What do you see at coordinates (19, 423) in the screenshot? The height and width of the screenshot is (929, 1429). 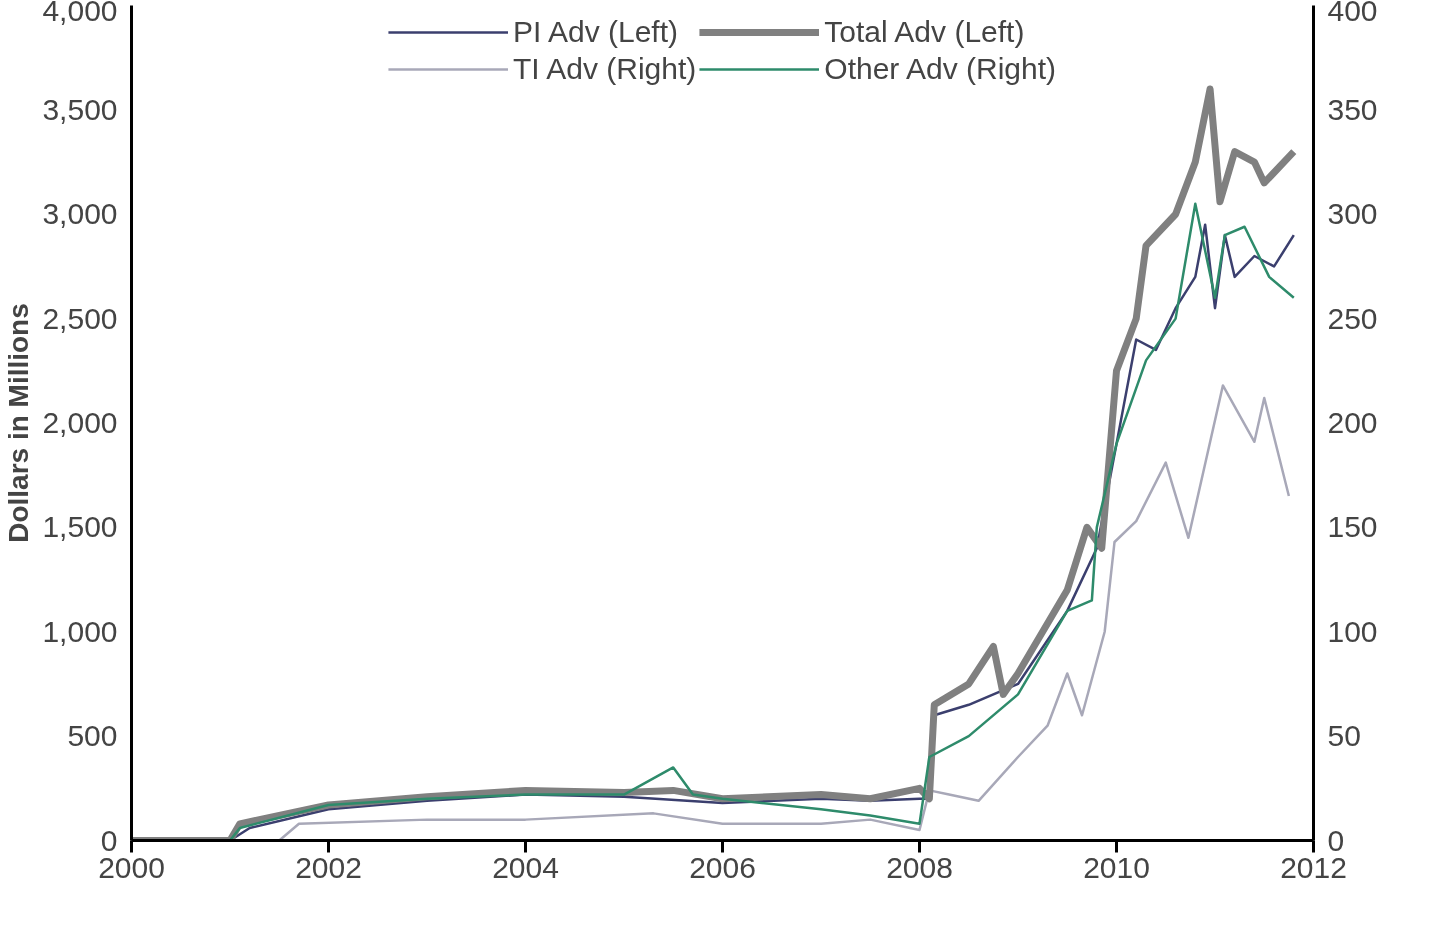 I see `y-axis-title: Dollars in Millions` at bounding box center [19, 423].